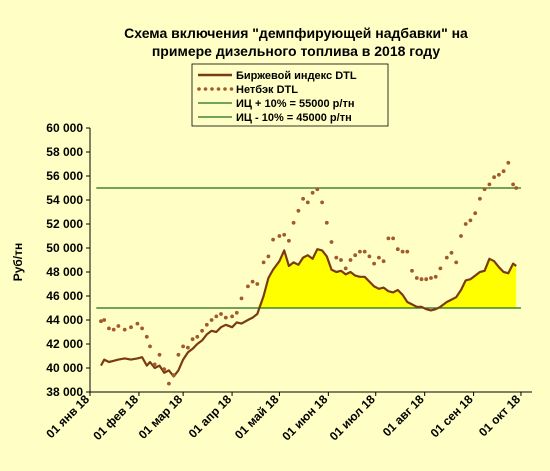  I want to click on x-tick-label: 01 апр 18, so click(210, 416).